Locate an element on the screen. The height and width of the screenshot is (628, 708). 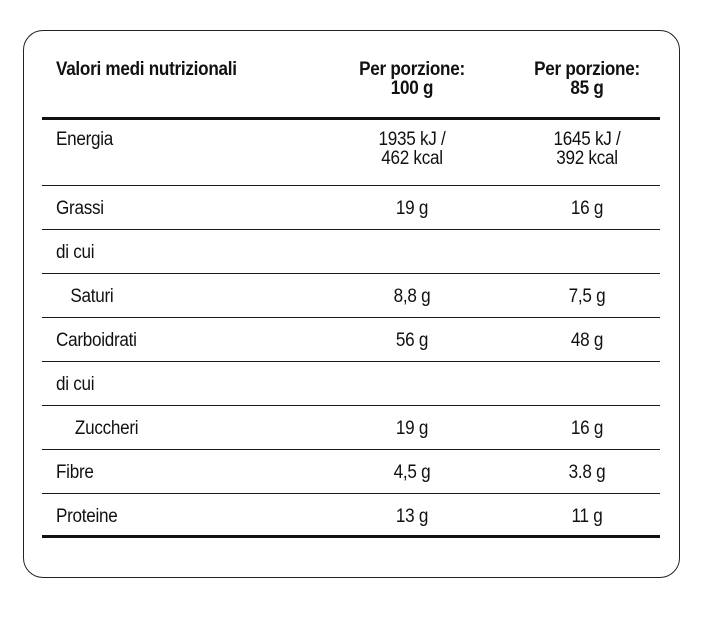
table-row-di-cui-carboidrati: di cui is located at coordinates (351, 384).